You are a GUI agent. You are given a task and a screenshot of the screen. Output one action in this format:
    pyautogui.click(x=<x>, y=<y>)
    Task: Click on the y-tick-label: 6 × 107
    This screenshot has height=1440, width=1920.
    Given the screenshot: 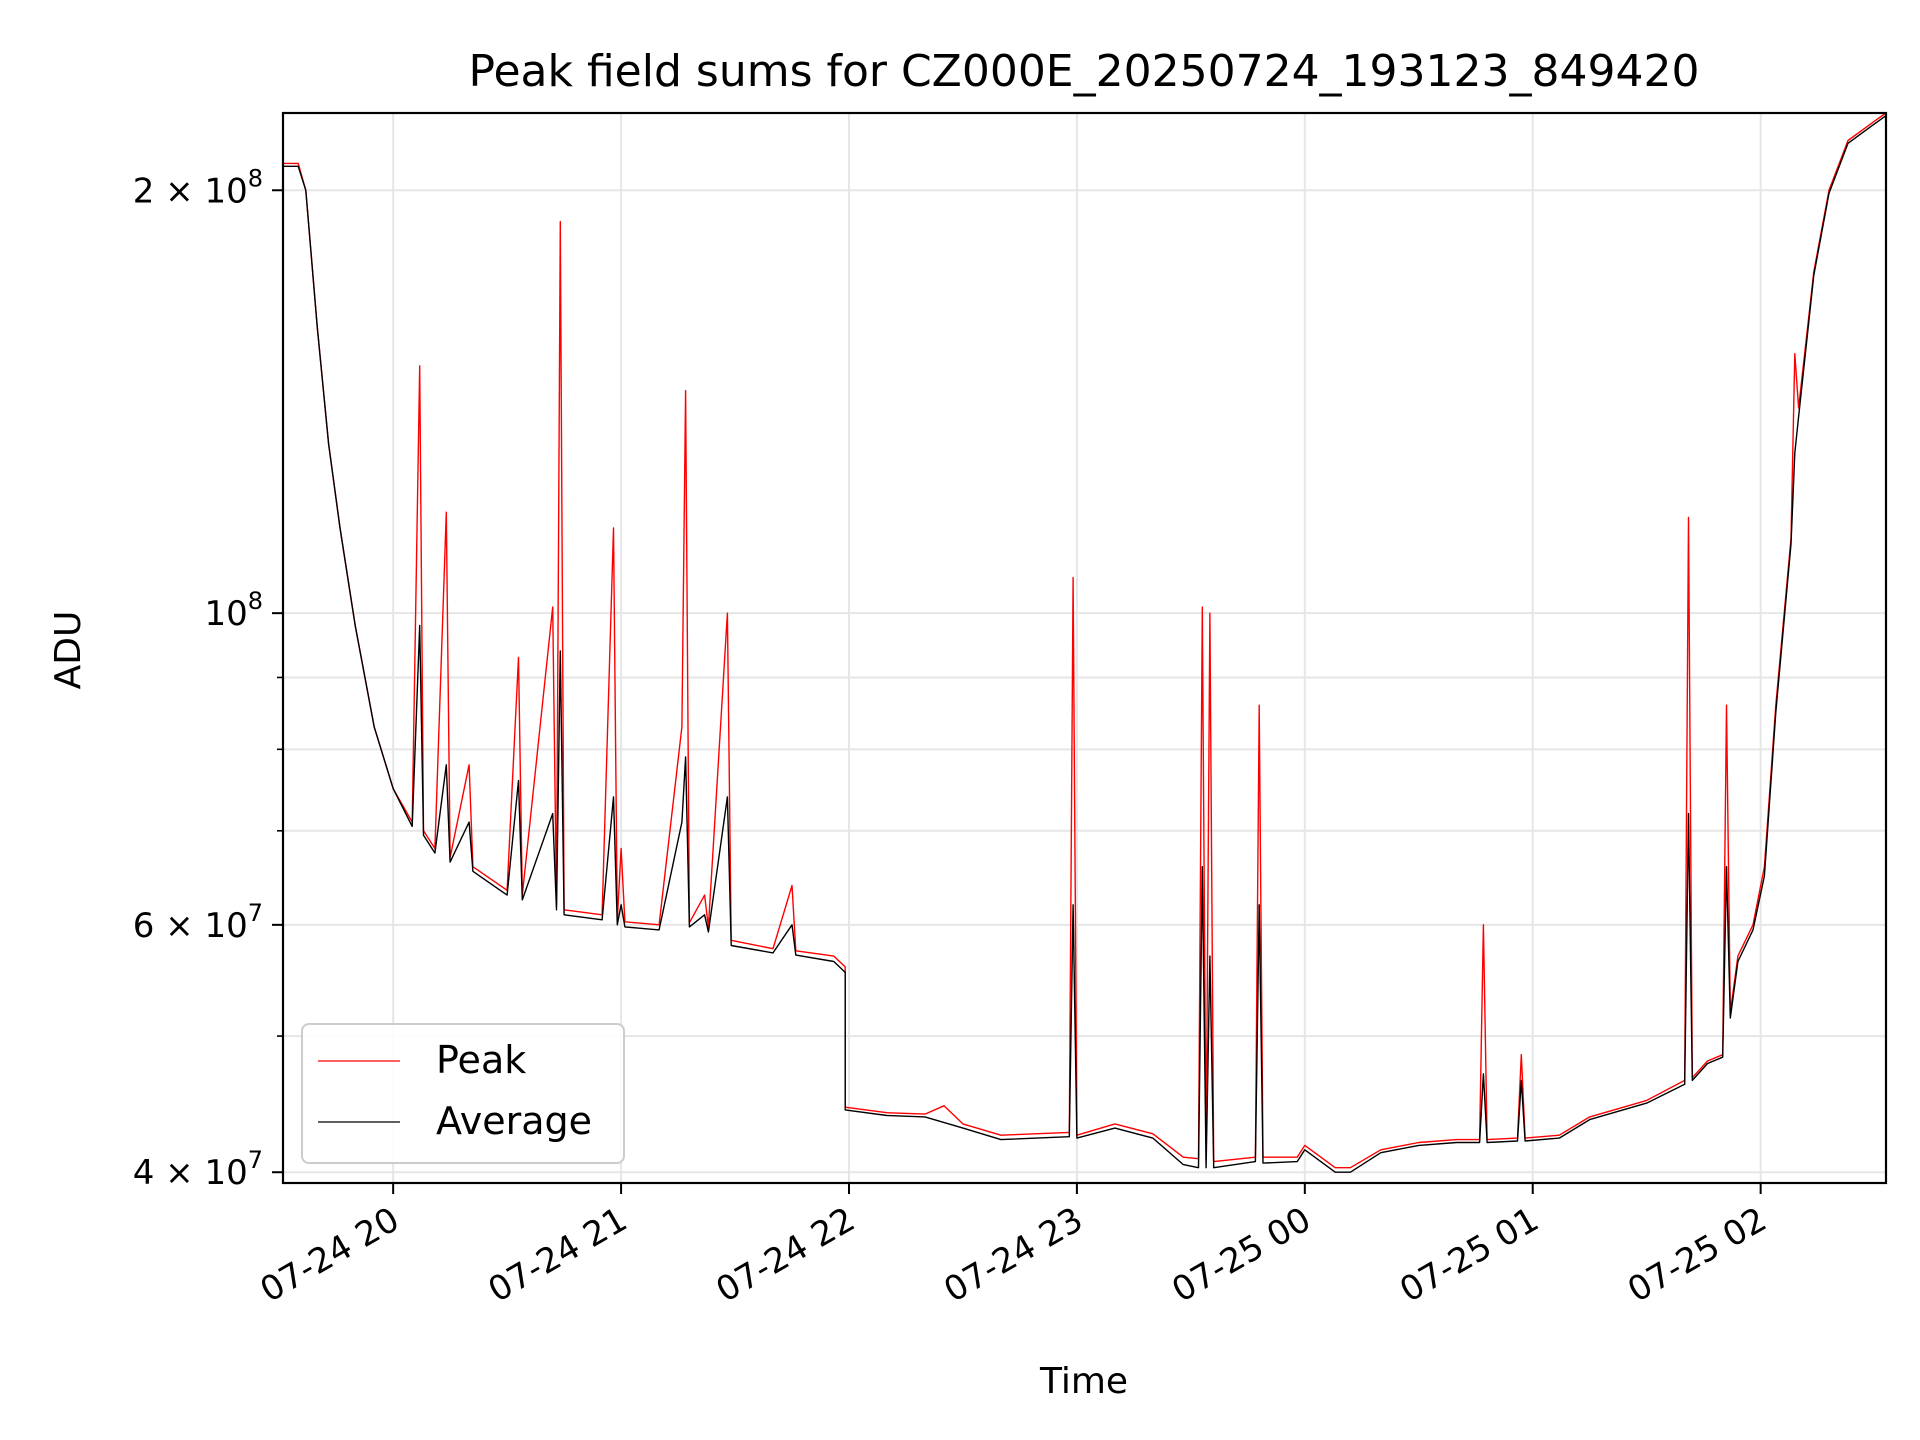 What is the action you would take?
    pyautogui.click(x=198, y=922)
    